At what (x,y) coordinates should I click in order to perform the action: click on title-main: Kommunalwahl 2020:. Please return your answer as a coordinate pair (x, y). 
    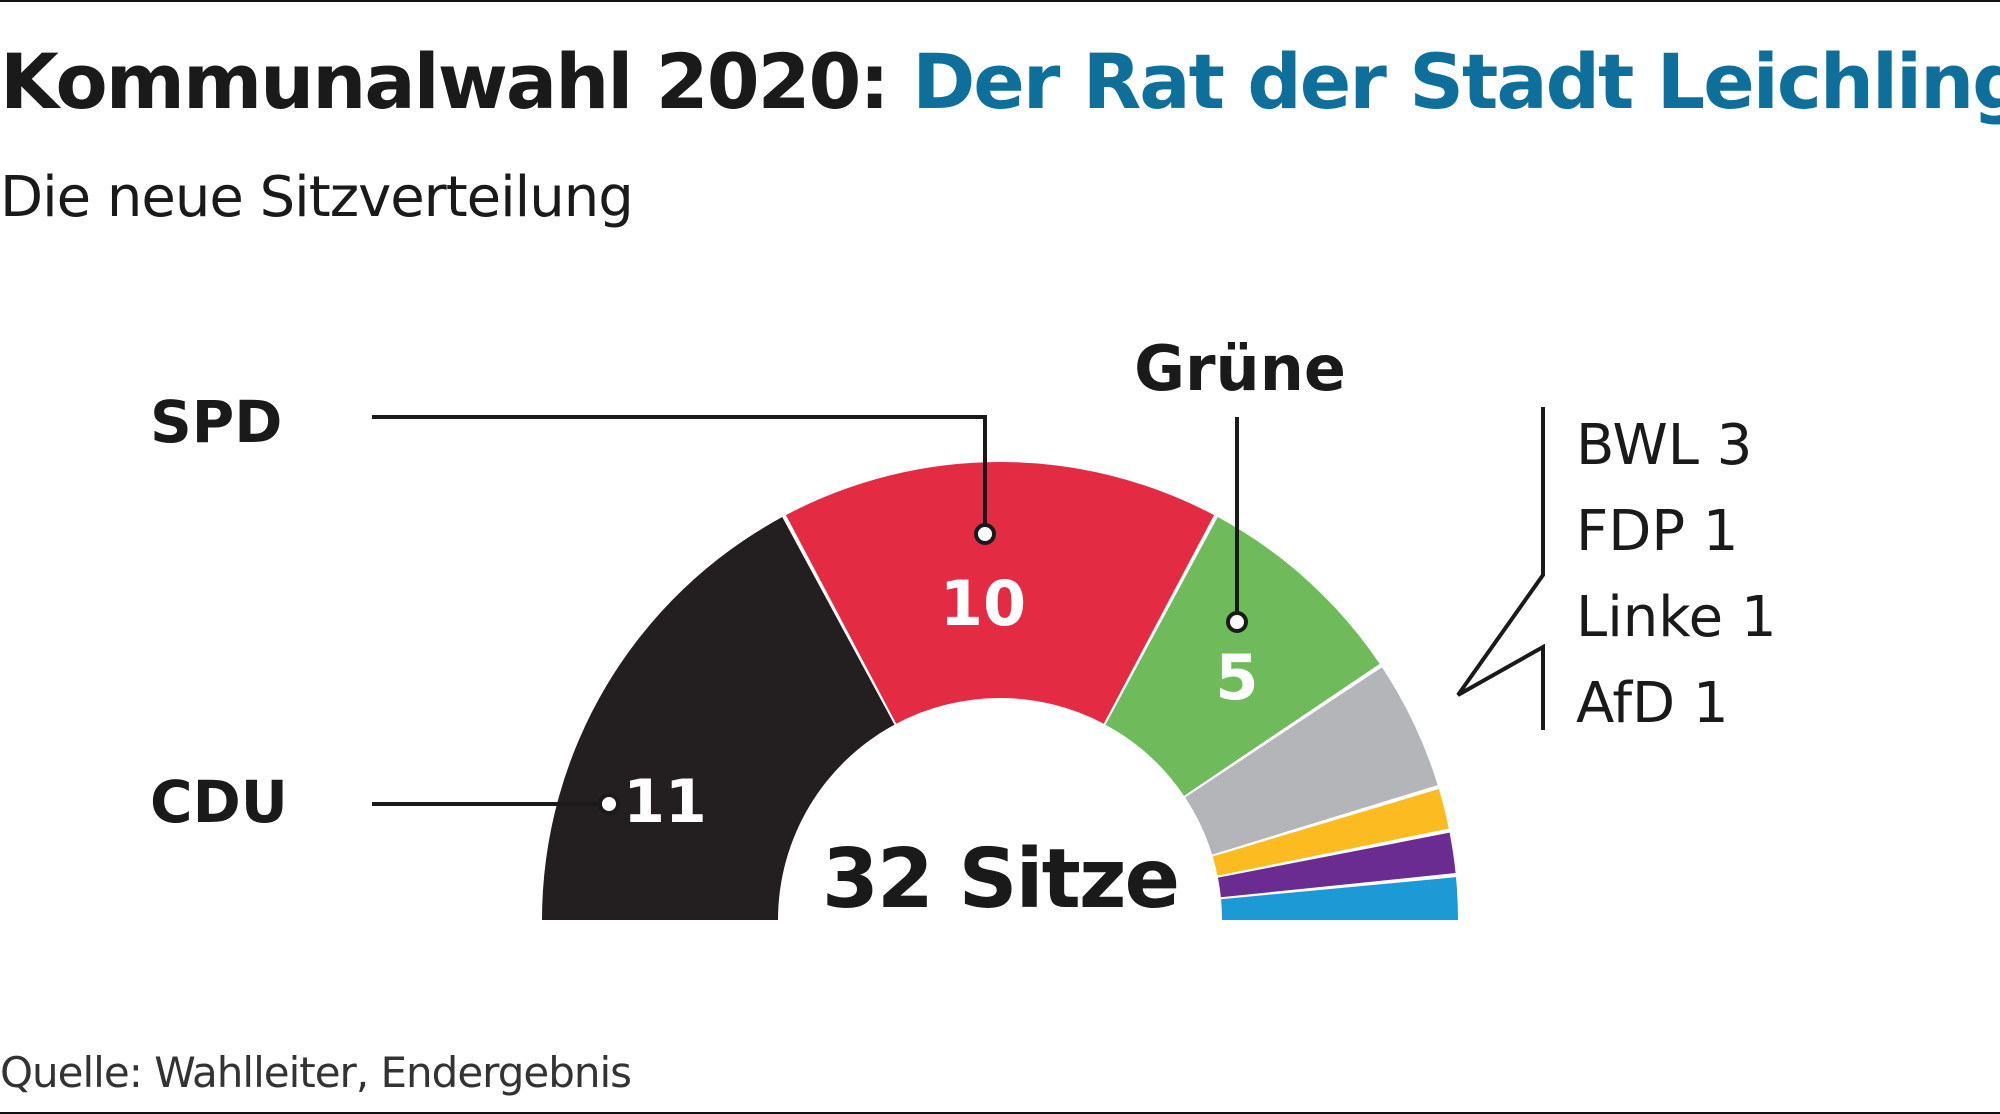
    Looking at the image, I should click on (445, 81).